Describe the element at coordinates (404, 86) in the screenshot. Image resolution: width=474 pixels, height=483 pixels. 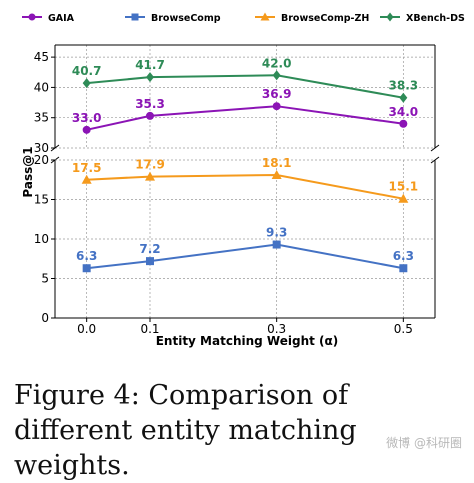
I see `data-label-xbench-ds: 38.3` at that location.